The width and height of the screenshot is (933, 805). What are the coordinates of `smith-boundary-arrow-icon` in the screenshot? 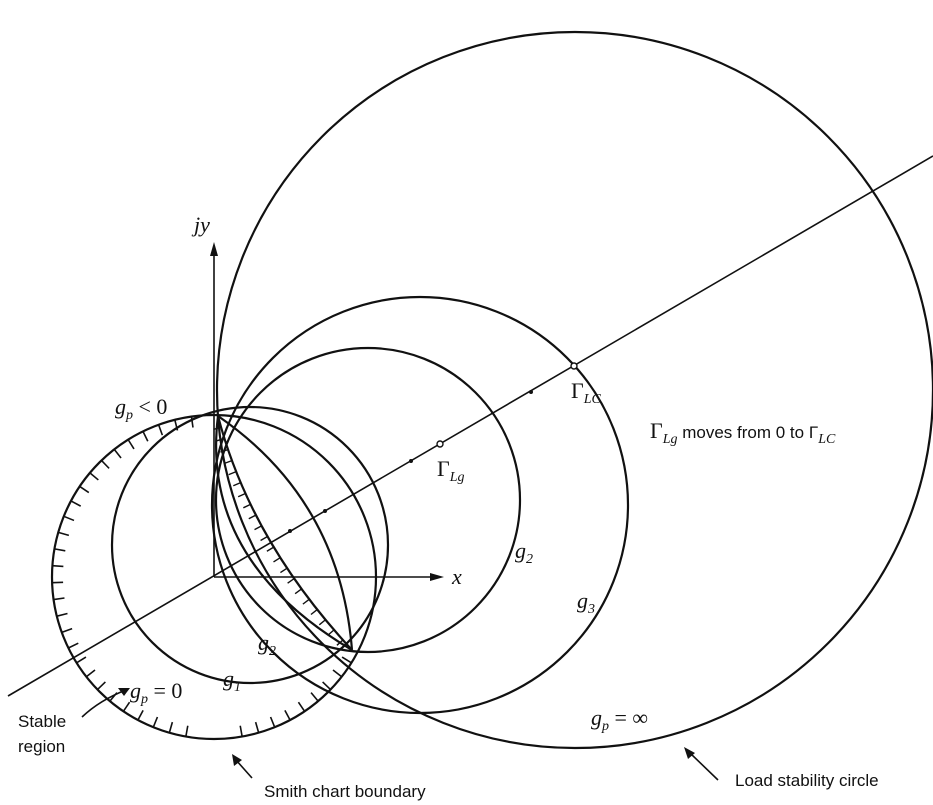 It's located at (237, 760).